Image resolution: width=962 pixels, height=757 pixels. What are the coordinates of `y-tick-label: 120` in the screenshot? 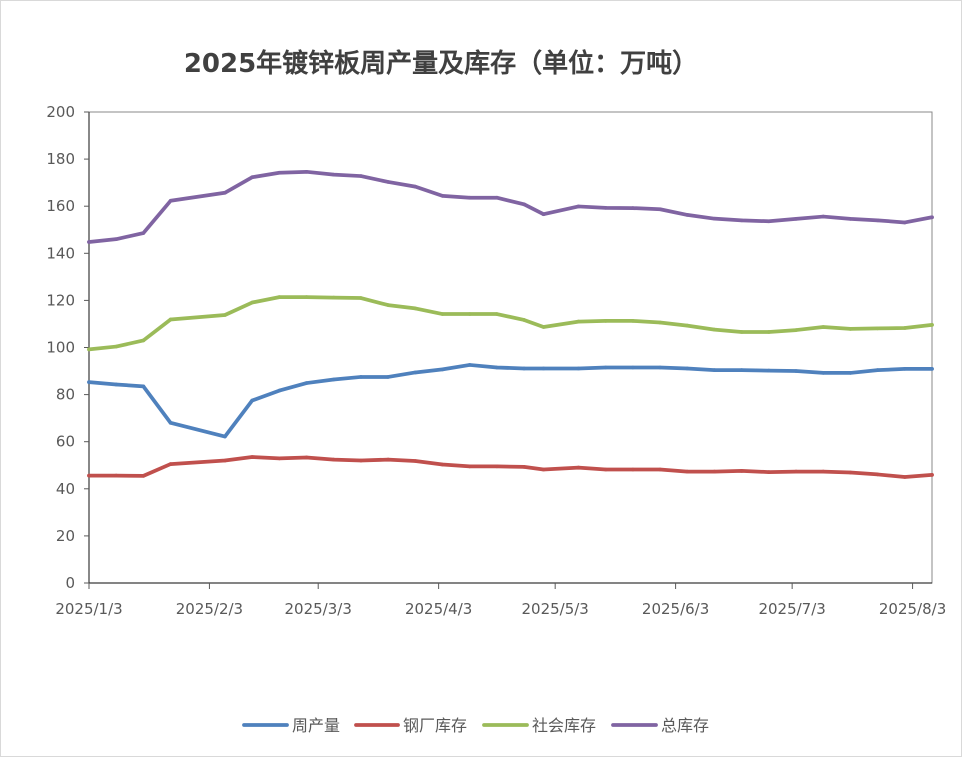 It's located at (60, 300).